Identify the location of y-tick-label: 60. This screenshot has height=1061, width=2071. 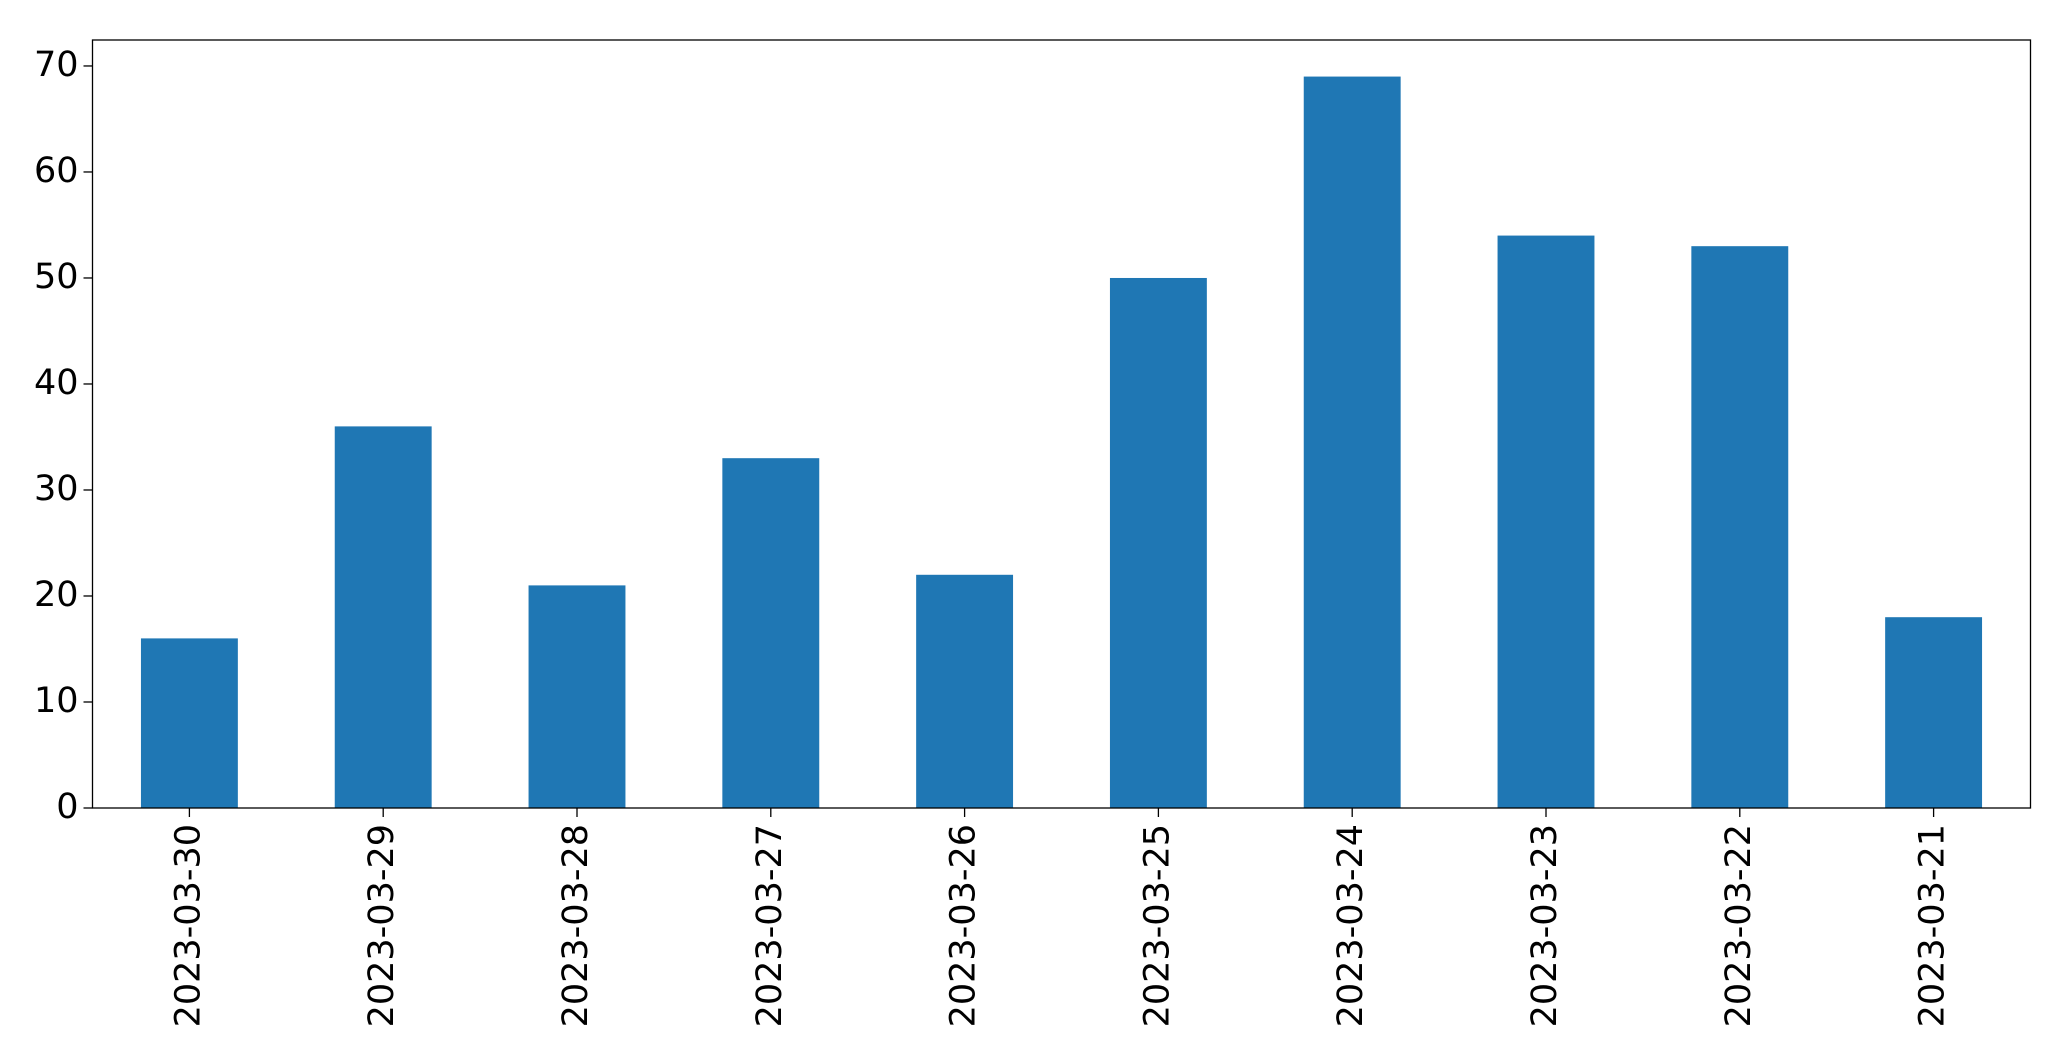
(56, 171).